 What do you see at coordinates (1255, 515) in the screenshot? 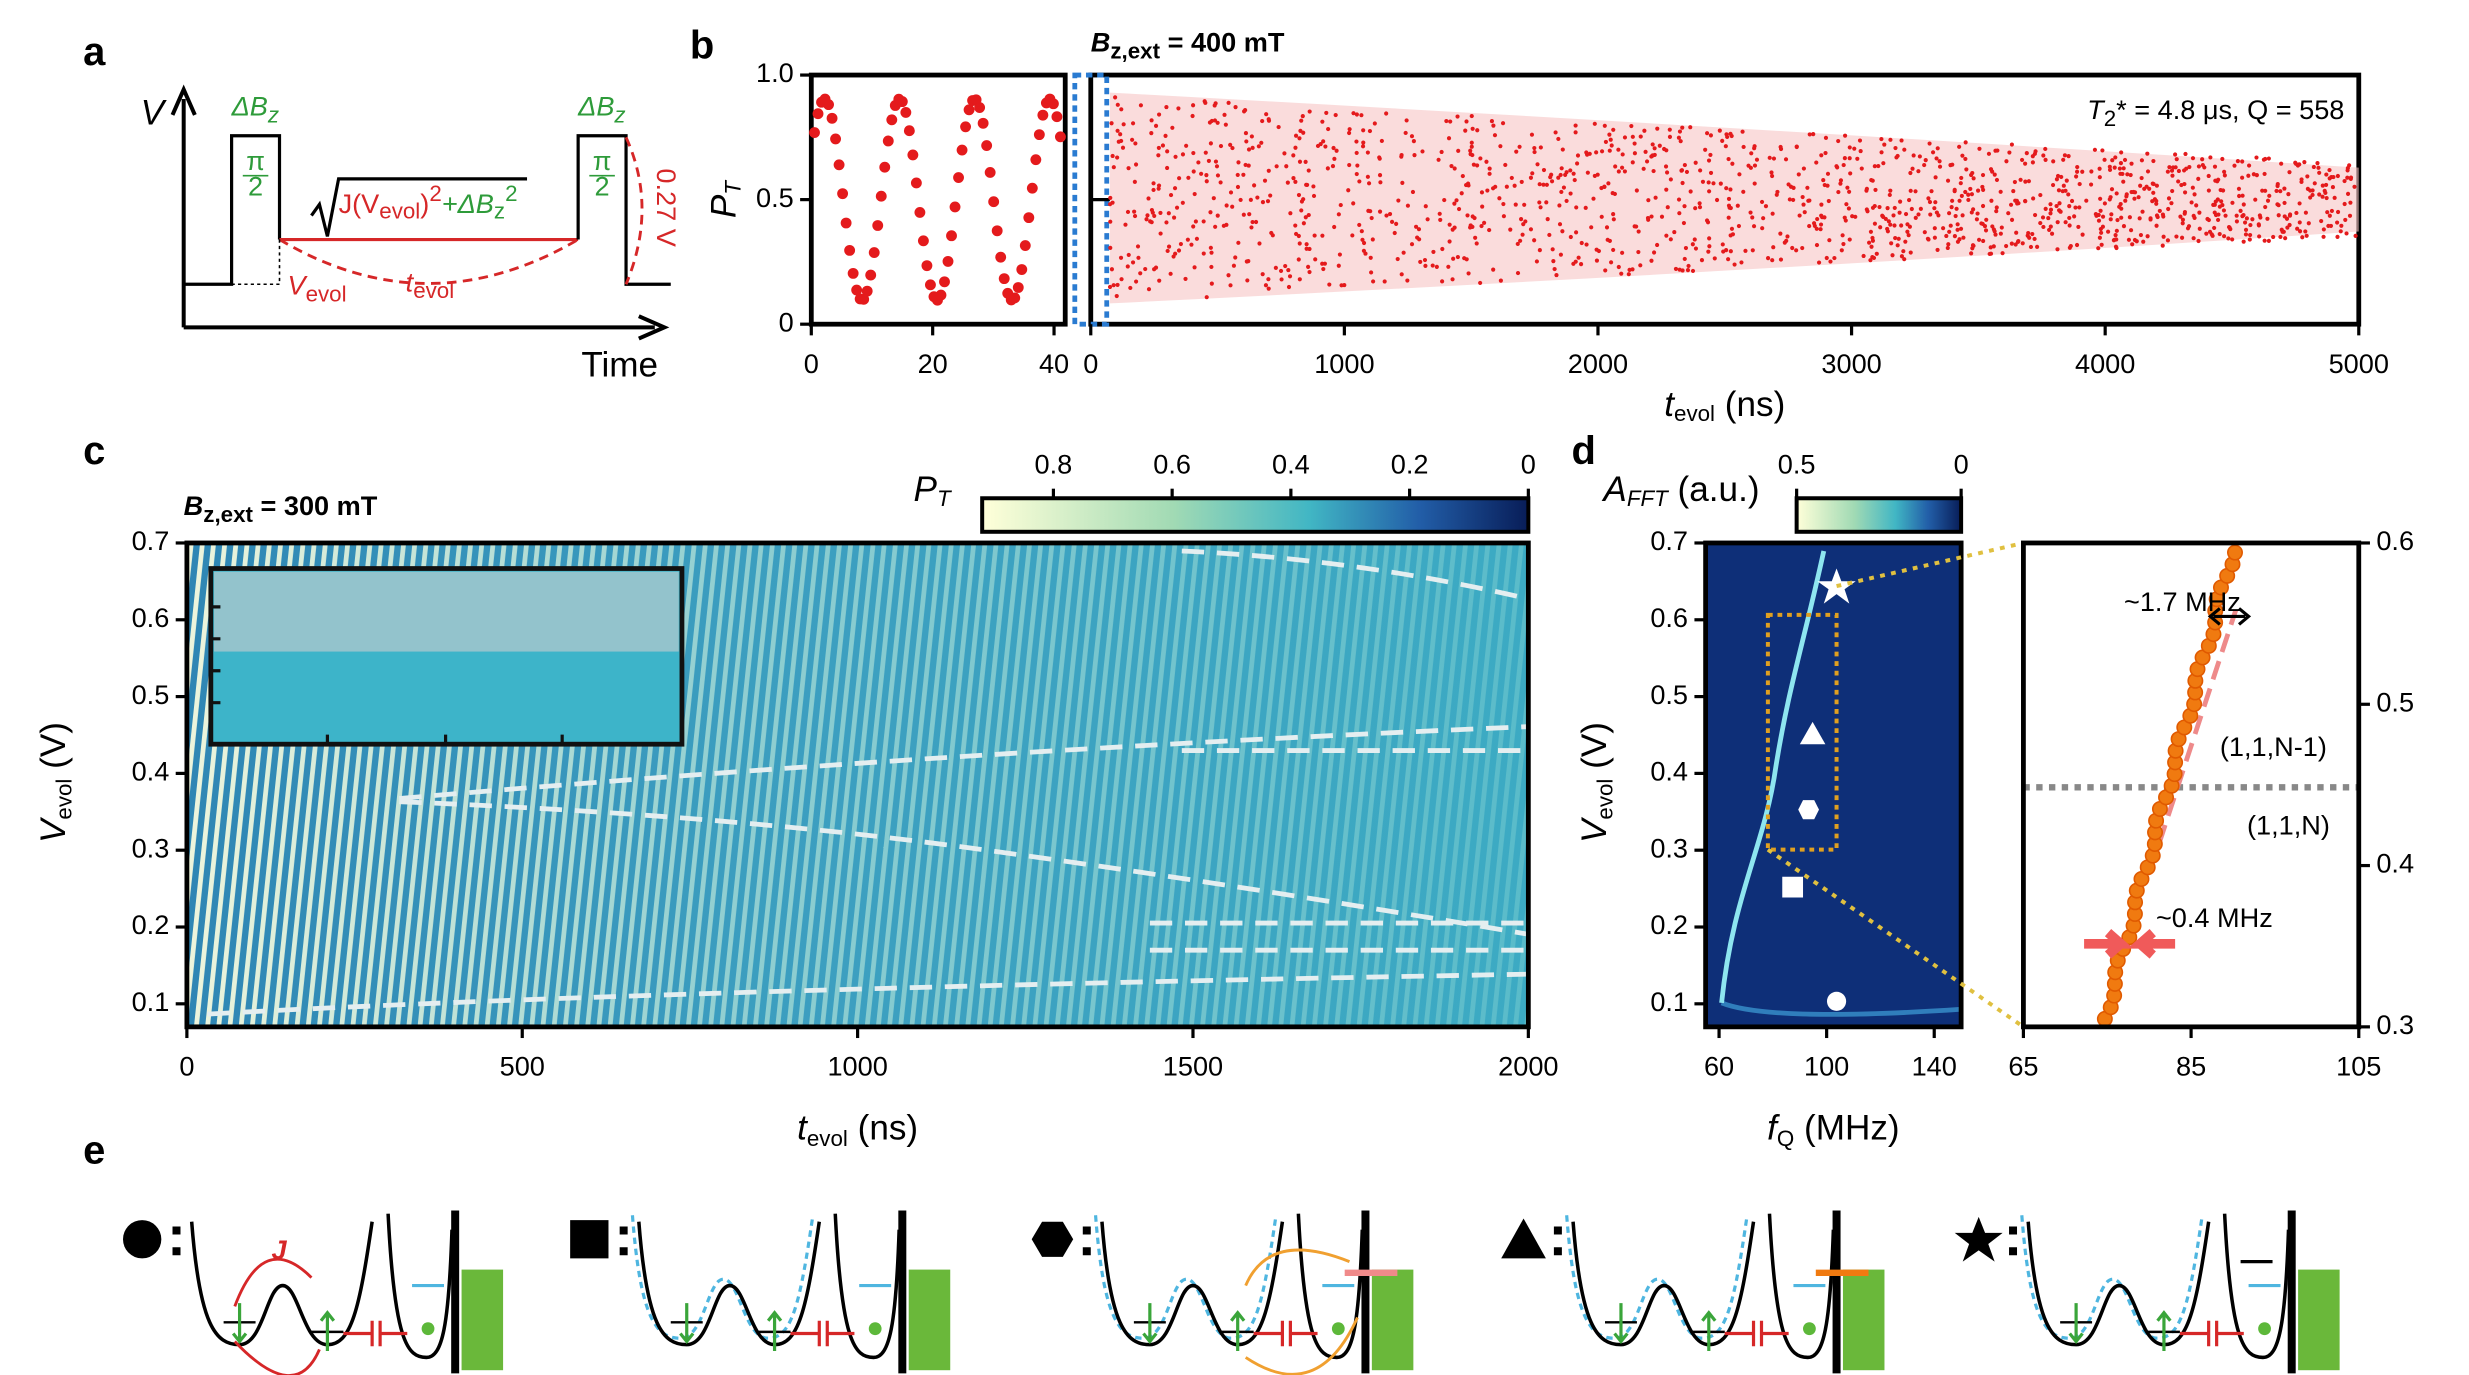
I see `colorbar` at bounding box center [1255, 515].